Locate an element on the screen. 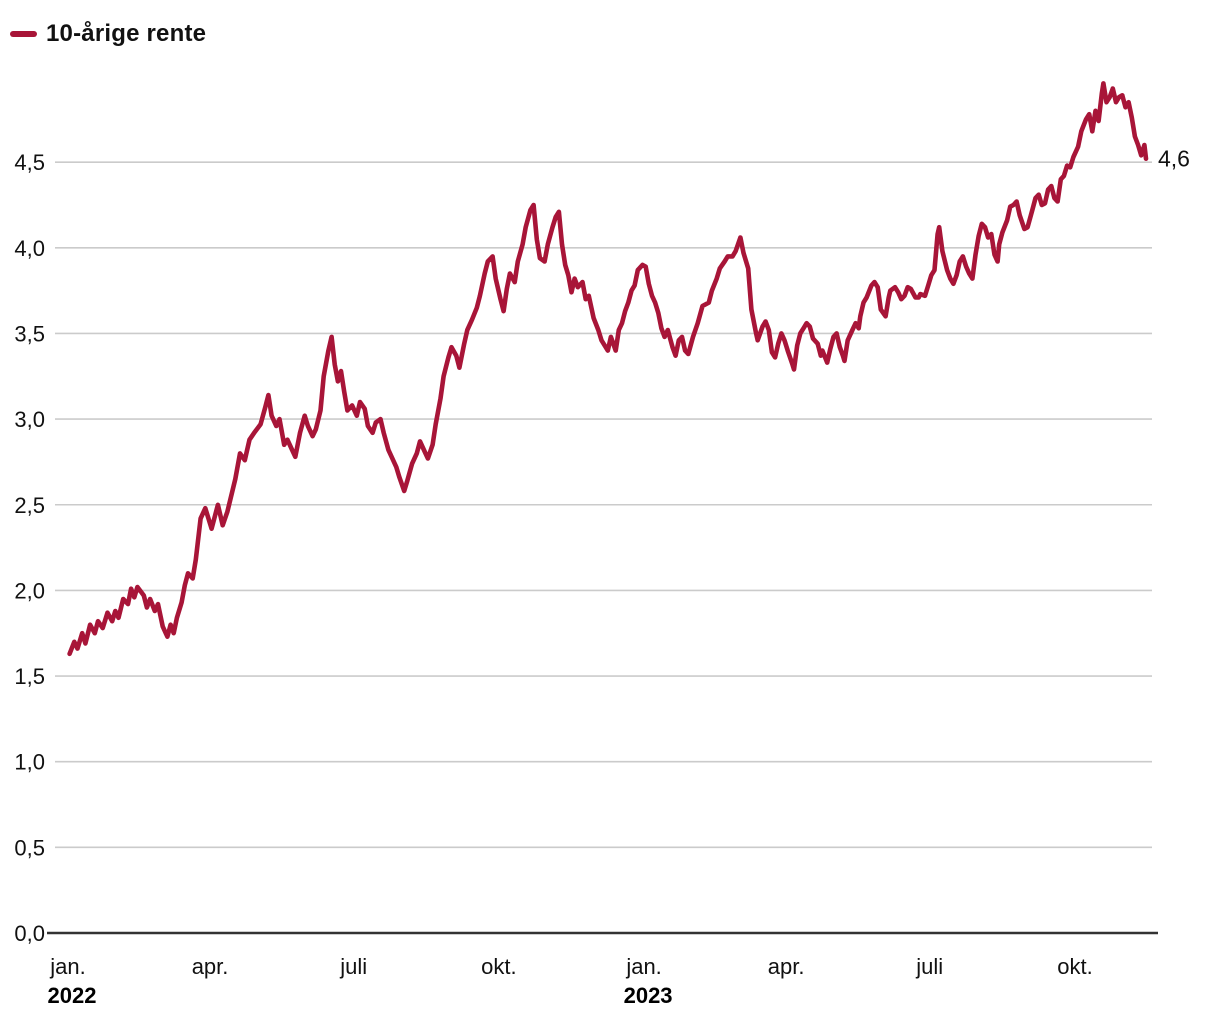 This screenshot has height=1020, width=1220. y-tick-label: 2,5 is located at coordinates (29, 505).